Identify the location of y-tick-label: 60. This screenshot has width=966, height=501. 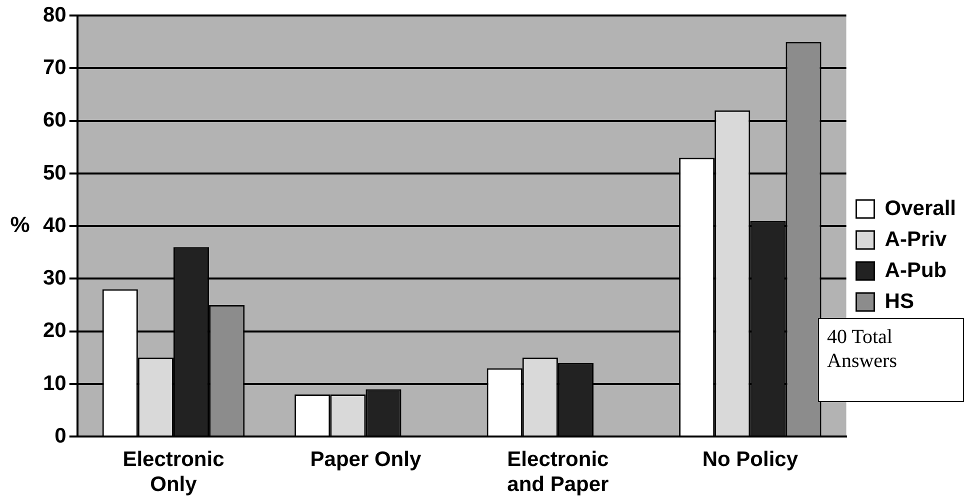
(54, 120).